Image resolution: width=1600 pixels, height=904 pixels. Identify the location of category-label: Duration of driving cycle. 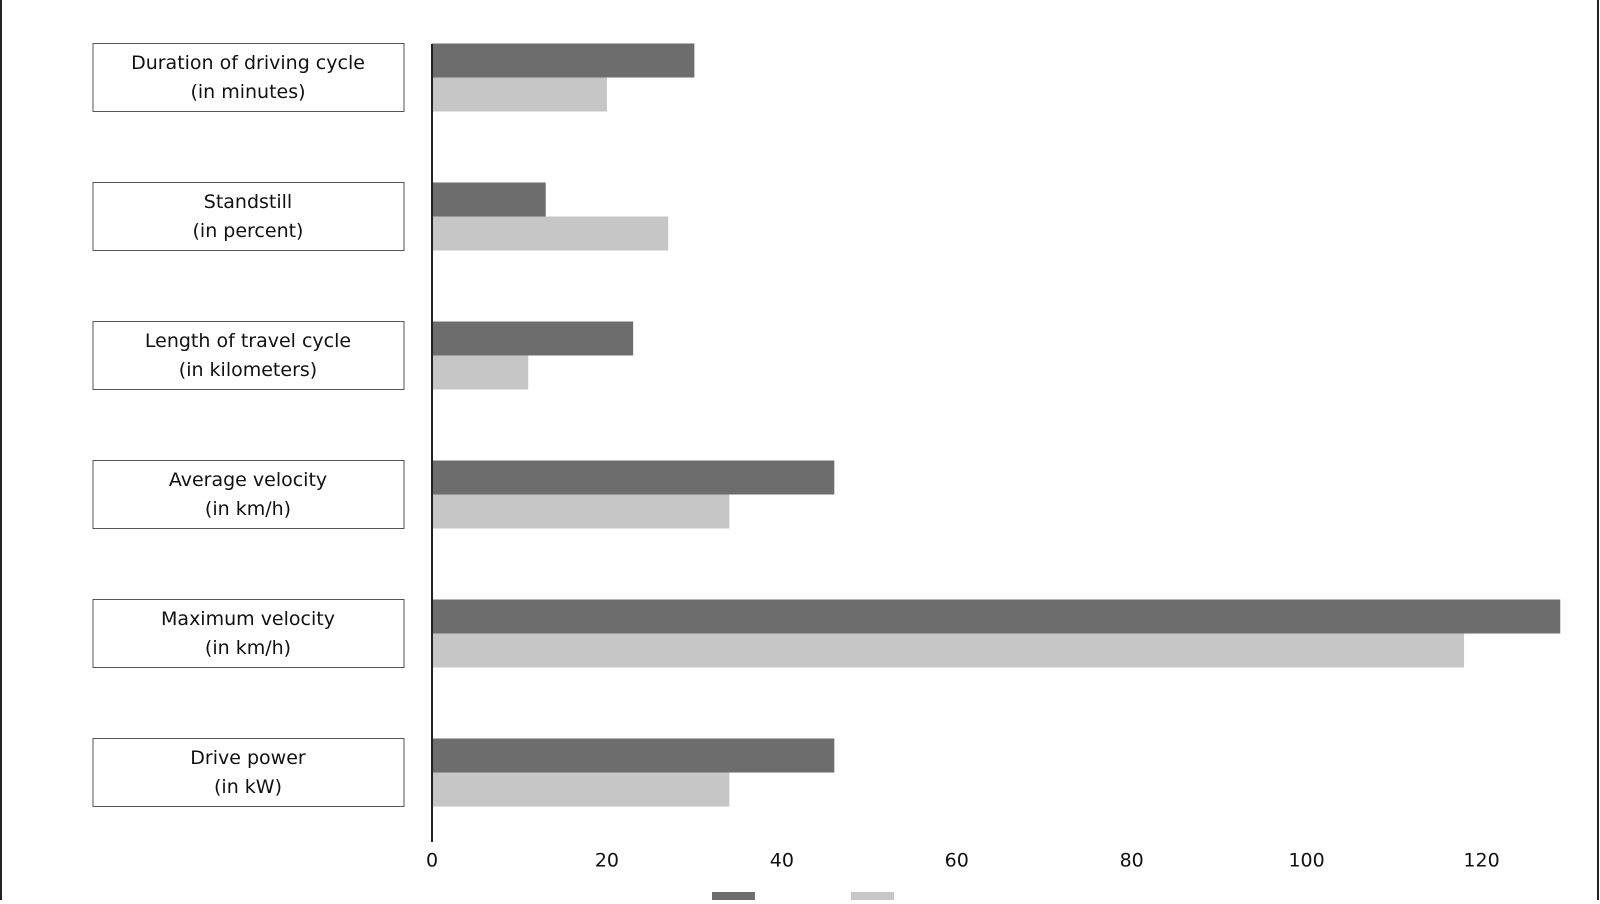
(248, 63).